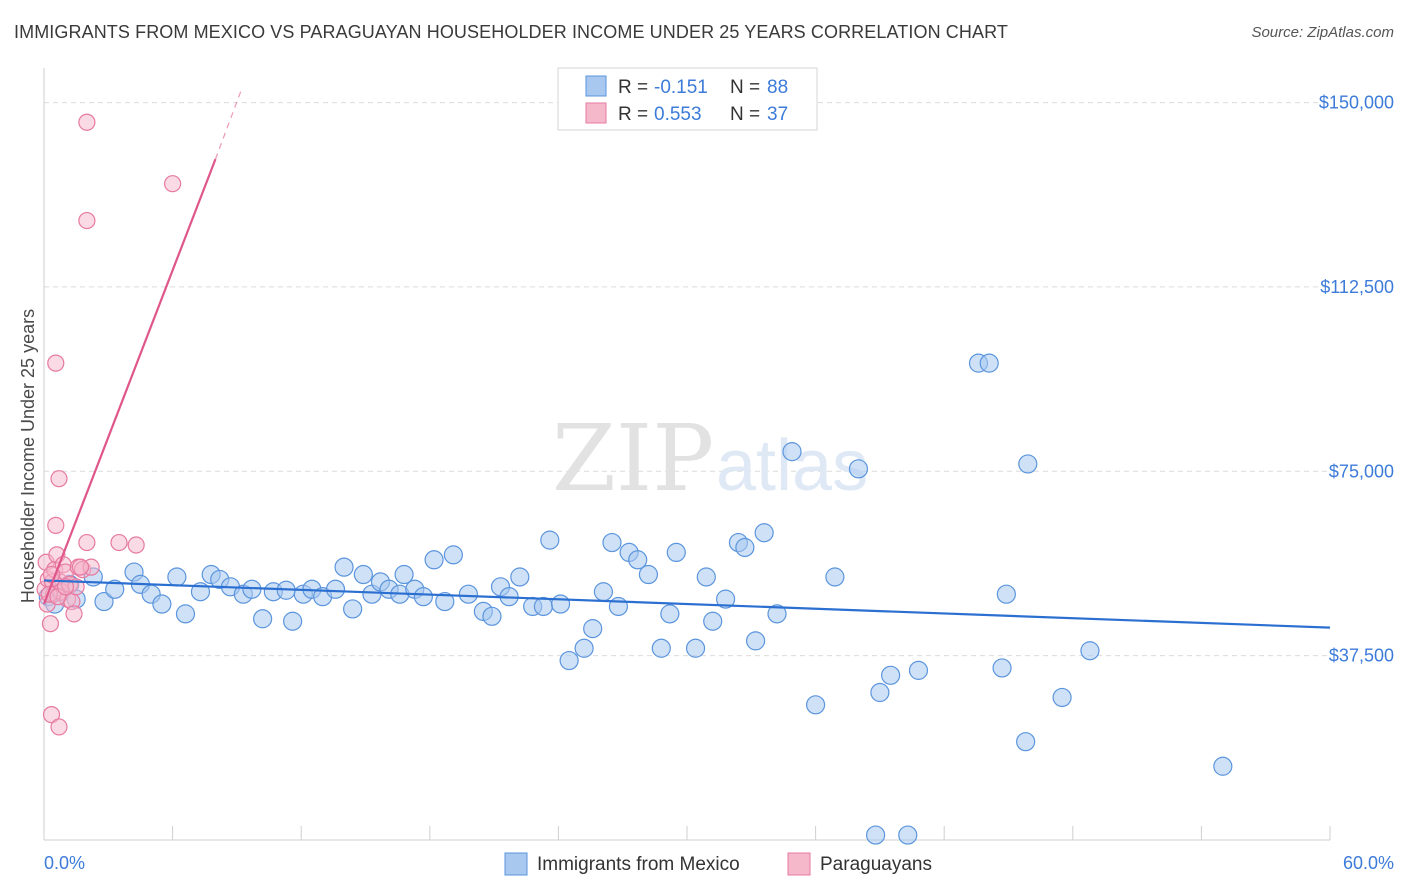 The height and width of the screenshot is (892, 1406). Describe the element at coordinates (876, 864) in the screenshot. I see `bottom-legend-label-paraguayans: Paraguayans` at that location.